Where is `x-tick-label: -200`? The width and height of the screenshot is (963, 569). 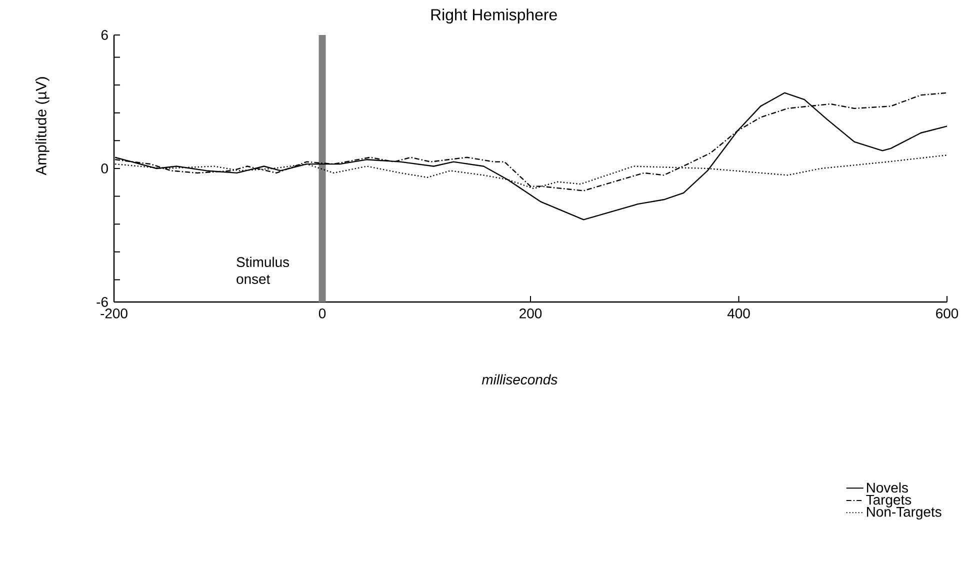
x-tick-label: -200 is located at coordinates (114, 313).